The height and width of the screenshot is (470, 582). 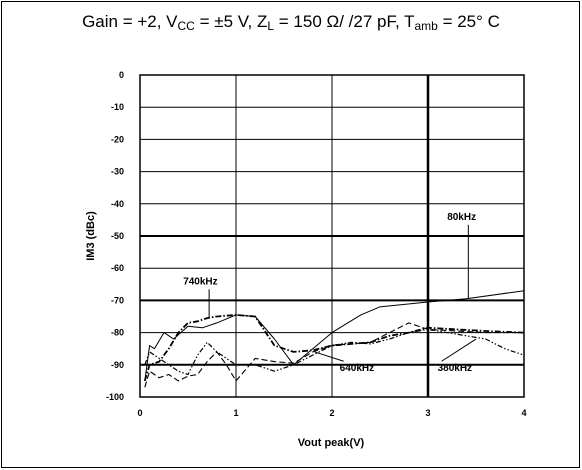 What do you see at coordinates (200, 281) in the screenshot?
I see `annotation-label-740khz: 740kHz` at bounding box center [200, 281].